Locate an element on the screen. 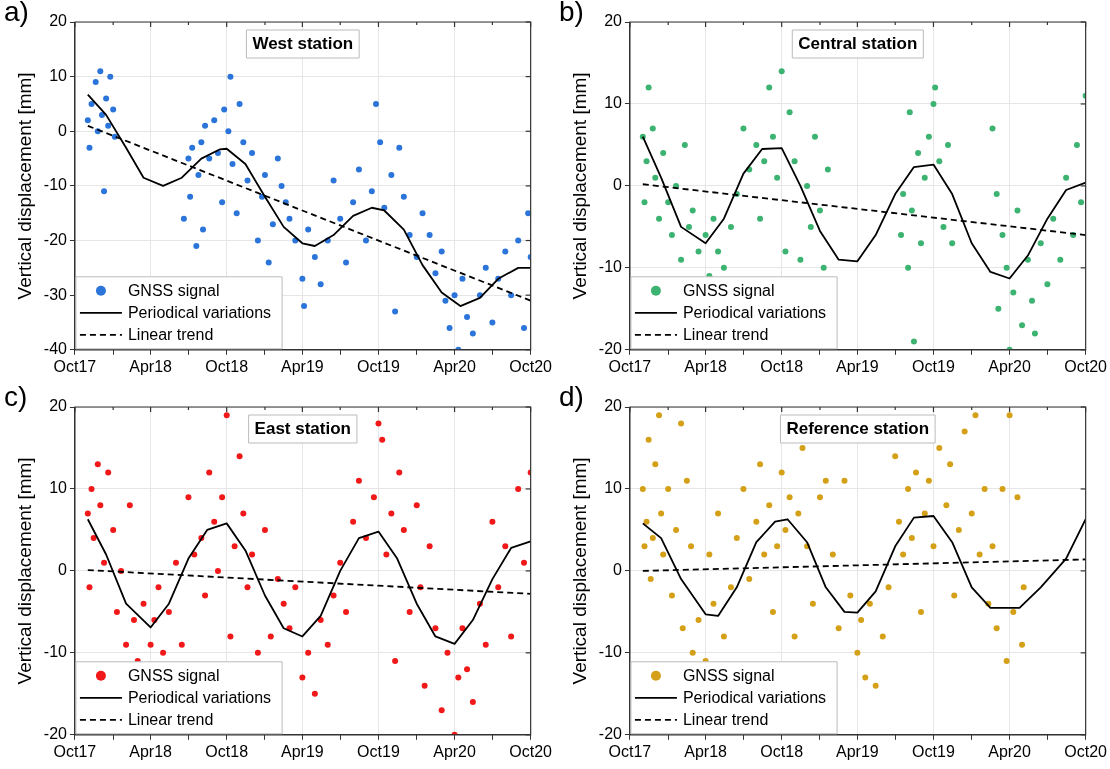 The width and height of the screenshot is (1110, 769). text: Central station is located at coordinates (858, 43).